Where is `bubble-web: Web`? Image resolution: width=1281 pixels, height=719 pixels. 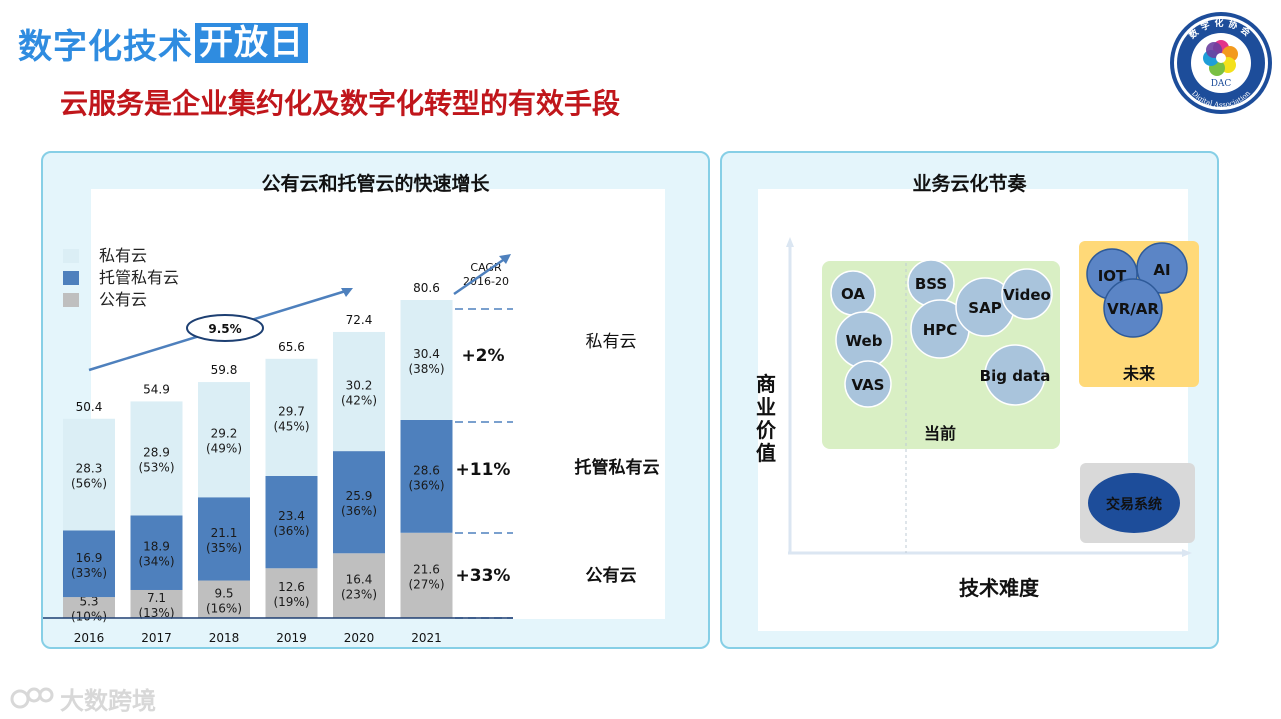
bubble-web: Web is located at coordinates (864, 340).